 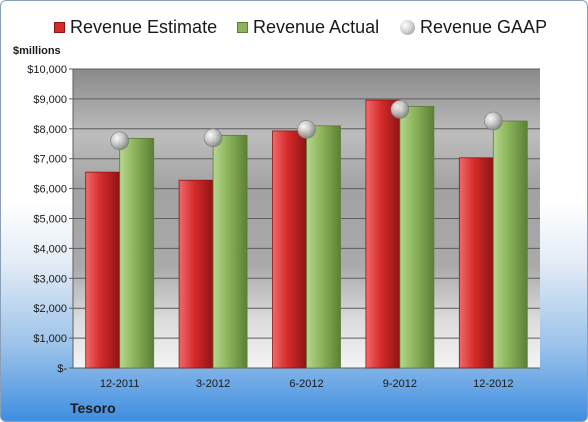 I want to click on legend-swatch-red, so click(x=59, y=27).